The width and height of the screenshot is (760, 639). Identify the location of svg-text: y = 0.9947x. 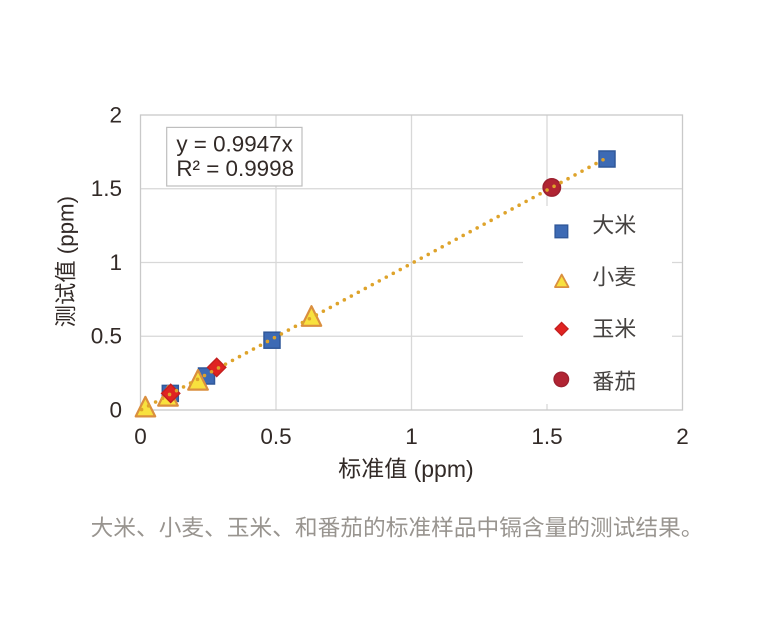
(234, 144).